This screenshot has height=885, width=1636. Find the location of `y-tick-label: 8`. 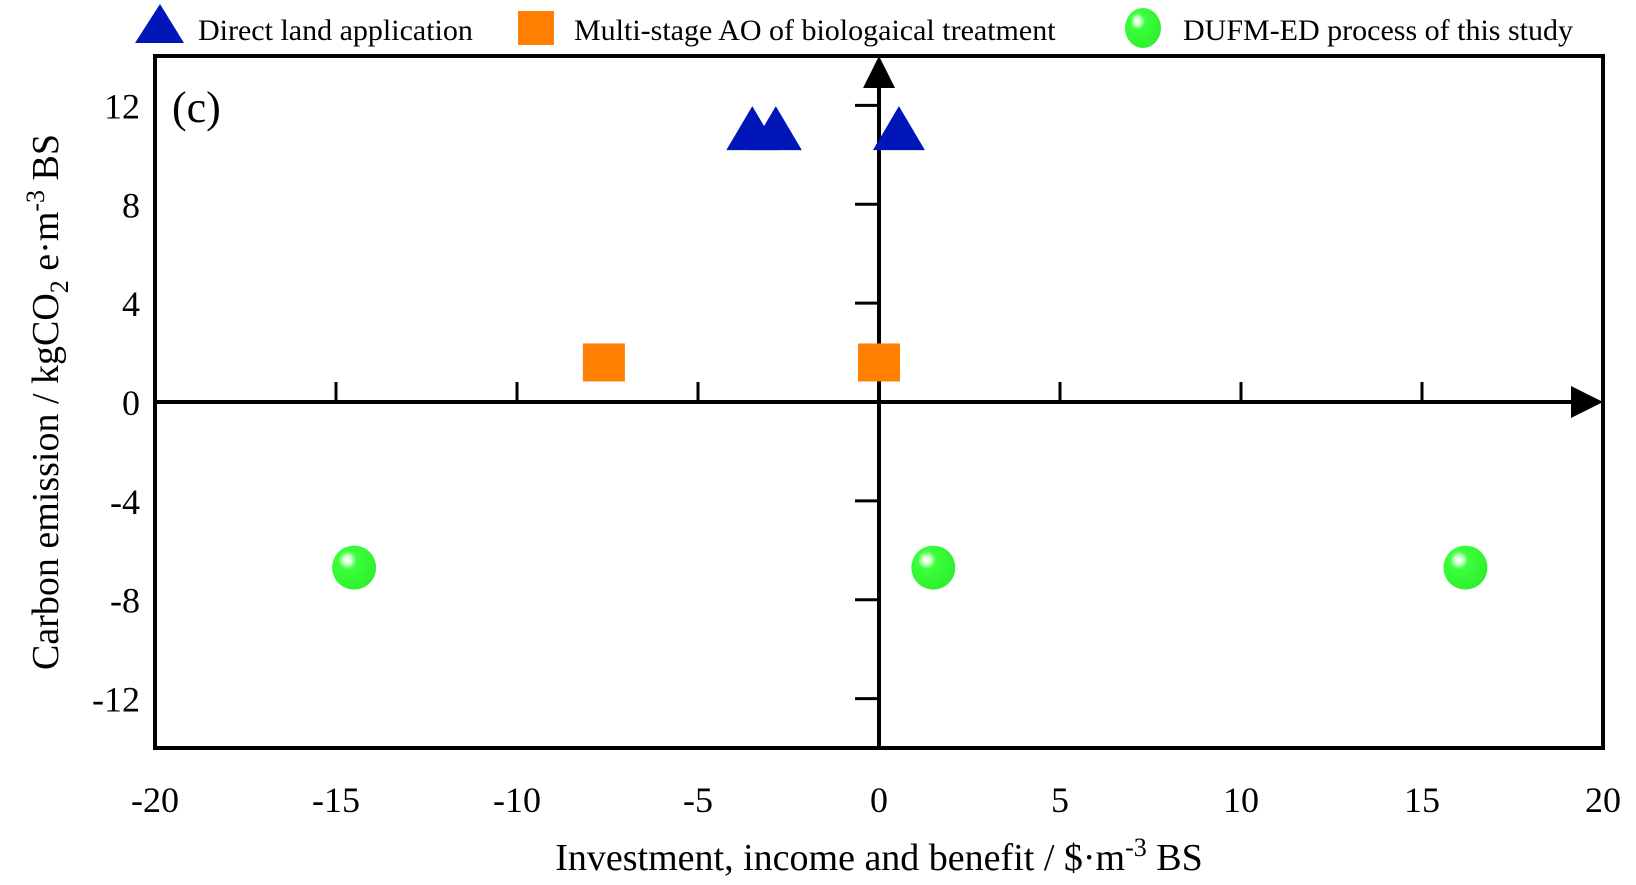

y-tick-label: 8 is located at coordinates (131, 205).